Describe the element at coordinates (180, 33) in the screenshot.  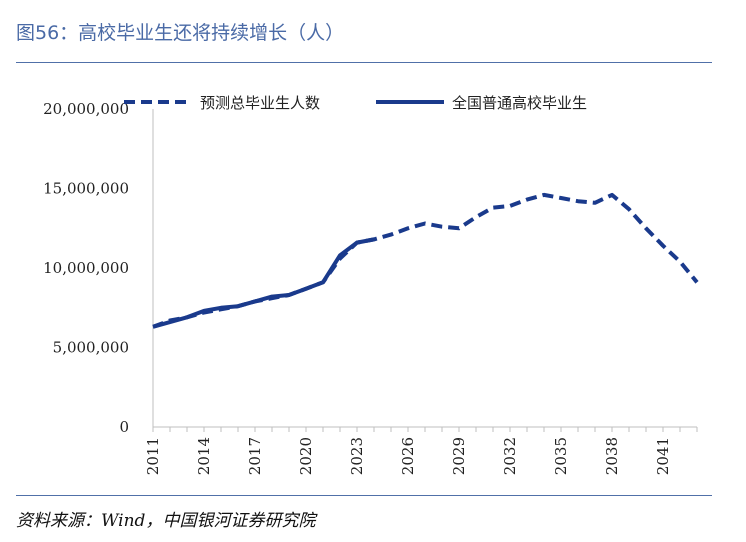
I see `chart-title: 图56：高校毕业生还将持续增长（人）` at that location.